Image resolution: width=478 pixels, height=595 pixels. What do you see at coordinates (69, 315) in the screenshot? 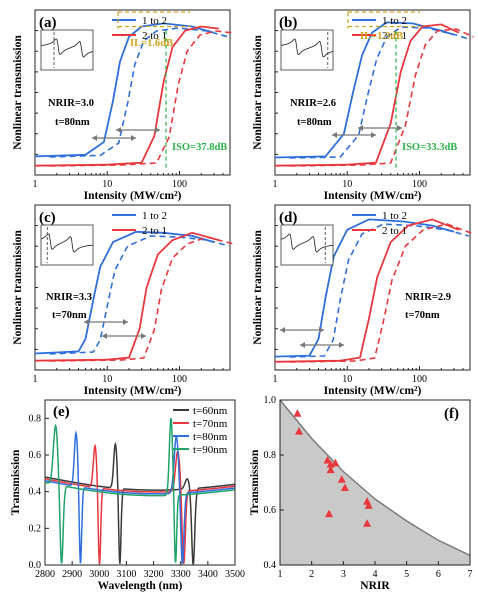
I see `thickness-label: t=70nm` at bounding box center [69, 315].